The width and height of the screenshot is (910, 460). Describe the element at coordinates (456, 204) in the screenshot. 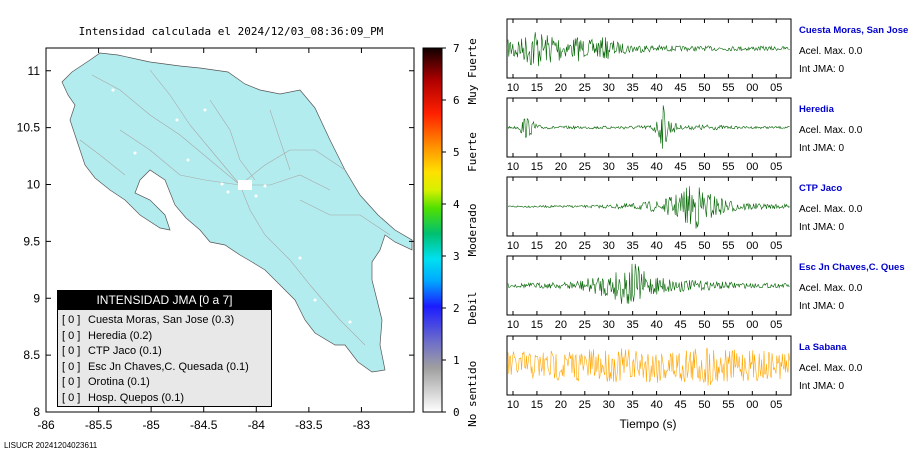

I see `colorbar-tick-label: 4` at that location.